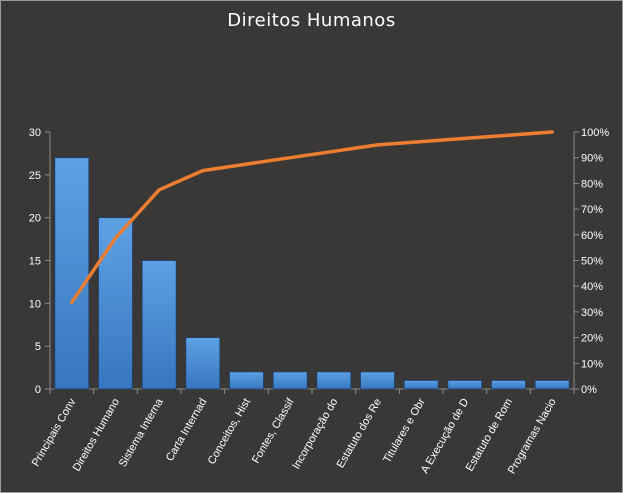  Describe the element at coordinates (35, 304) in the screenshot. I see `y-tick-label: 10` at that location.